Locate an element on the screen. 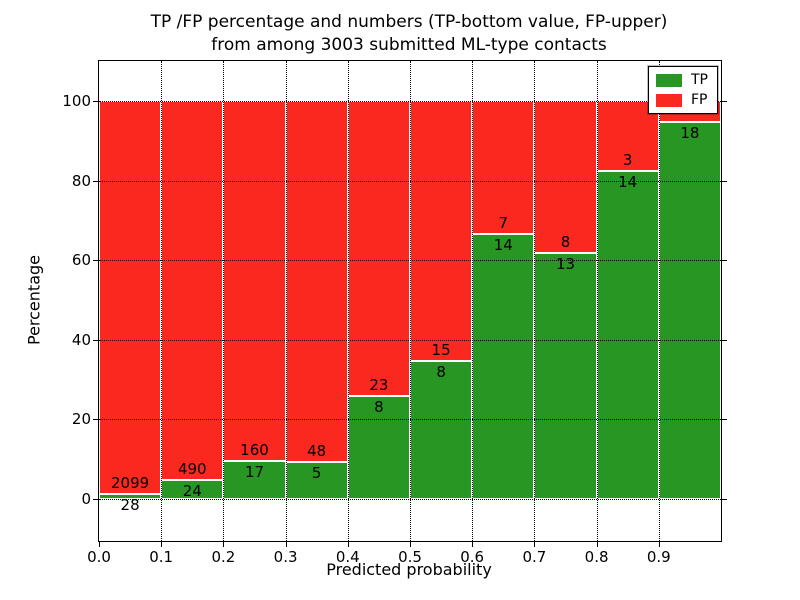  y-tick-label: 20 is located at coordinates (81, 419).